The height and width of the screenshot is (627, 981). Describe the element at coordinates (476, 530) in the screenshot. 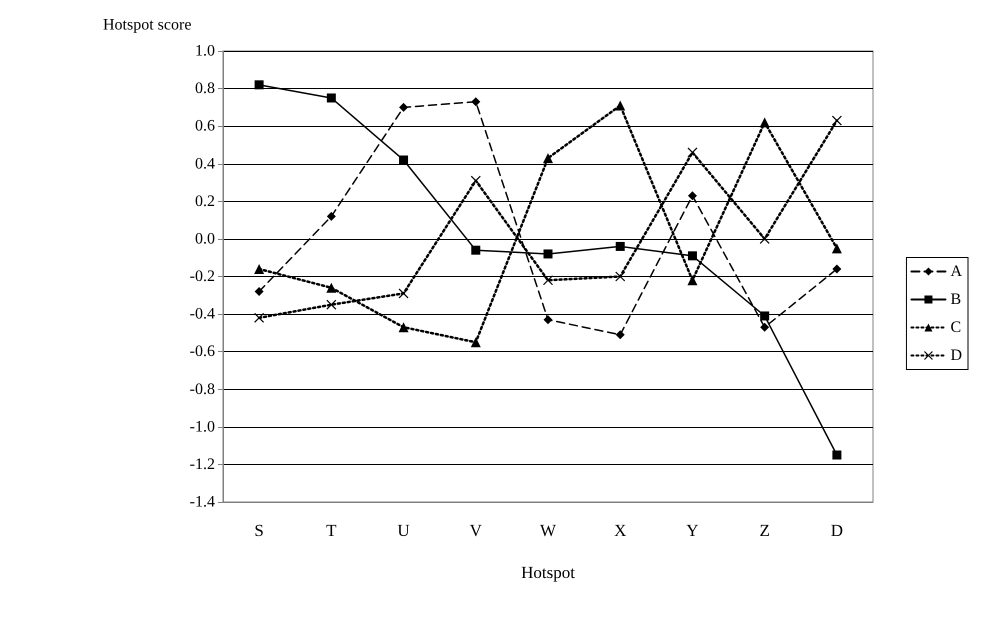

I see `x-tick-label: V` at that location.